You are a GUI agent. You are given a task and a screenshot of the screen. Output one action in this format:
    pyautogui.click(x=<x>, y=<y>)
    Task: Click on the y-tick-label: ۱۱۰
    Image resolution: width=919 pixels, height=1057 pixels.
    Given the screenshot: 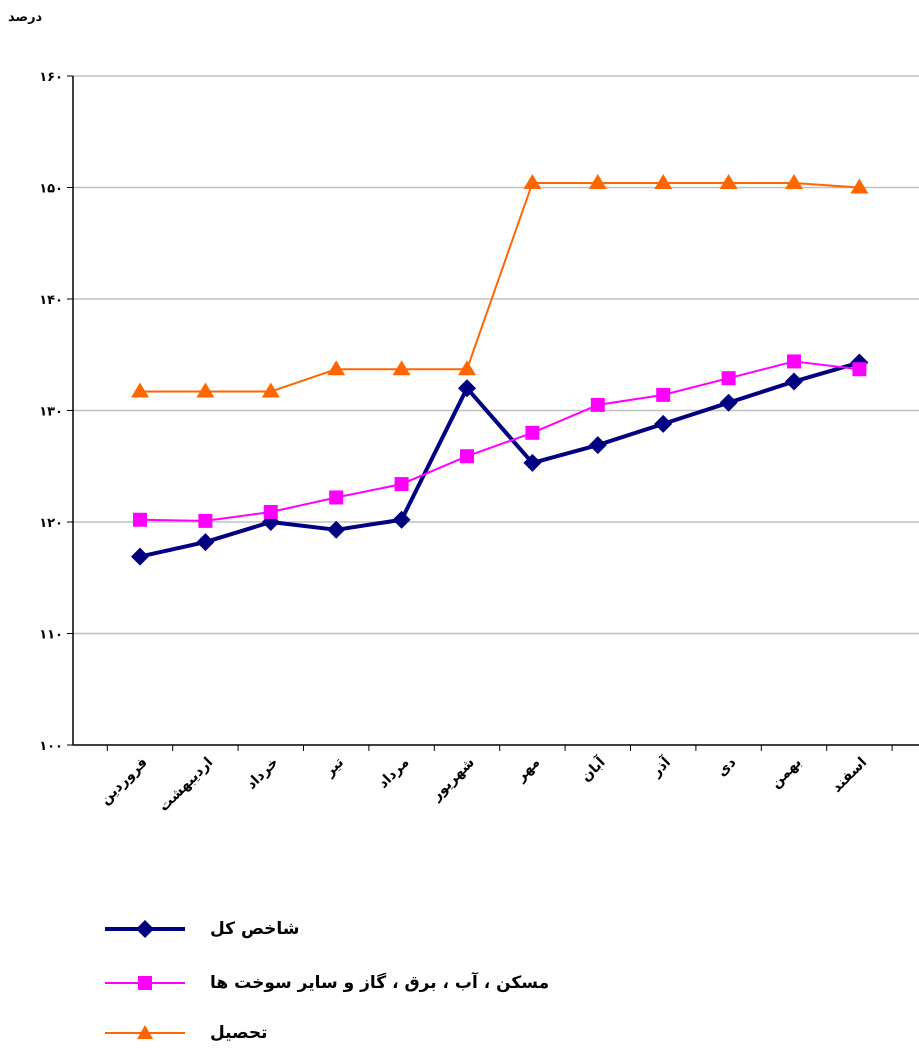 What is the action you would take?
    pyautogui.click(x=51, y=635)
    